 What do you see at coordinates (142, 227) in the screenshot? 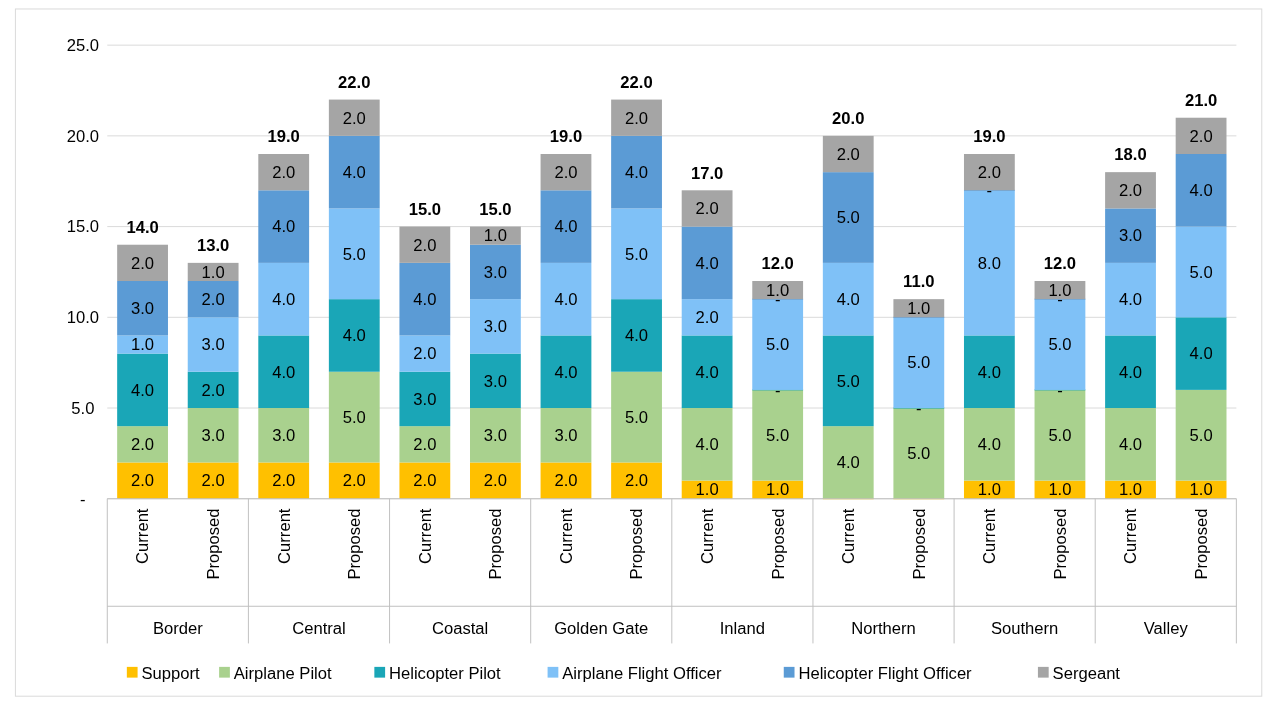
I see `total-label: 14.0` at bounding box center [142, 227].